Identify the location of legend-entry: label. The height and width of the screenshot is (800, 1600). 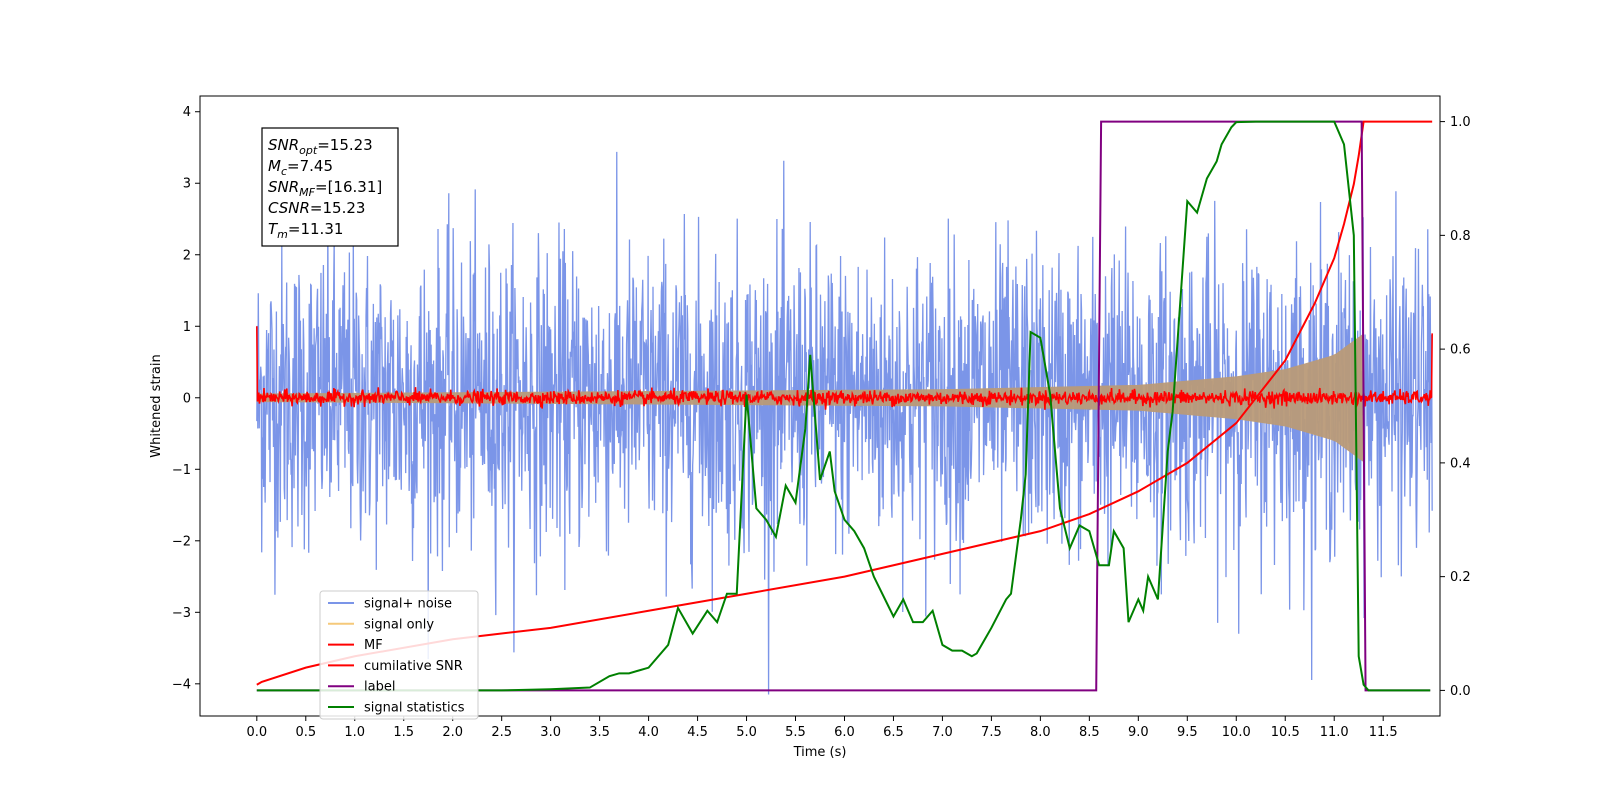
(379, 687).